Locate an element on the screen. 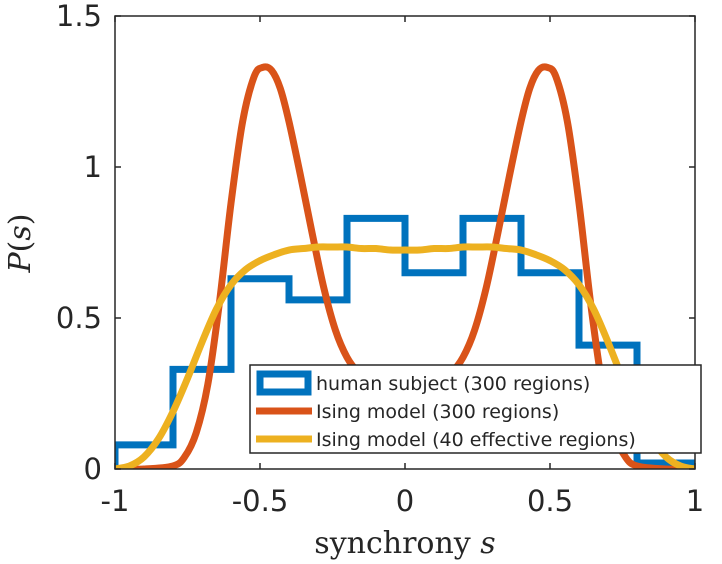 This screenshot has width=722, height=564. x-tick-label: 0 is located at coordinates (405, 501).